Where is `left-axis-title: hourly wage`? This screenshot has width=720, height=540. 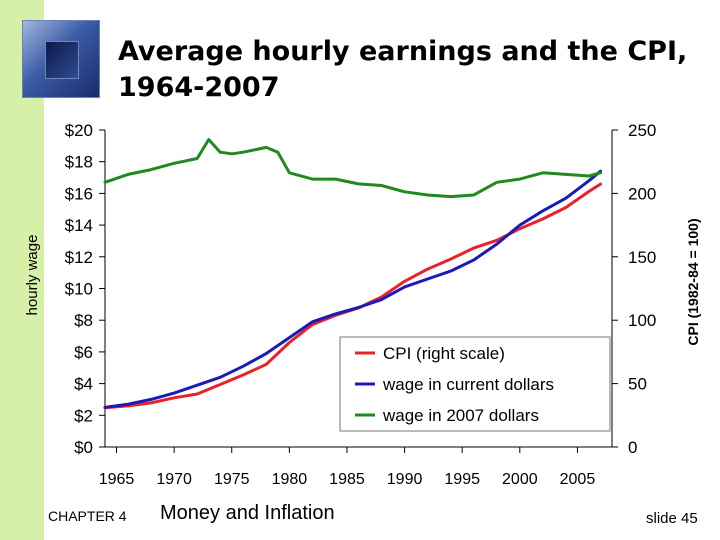
left-axis-title: hourly wage is located at coordinates (32, 275).